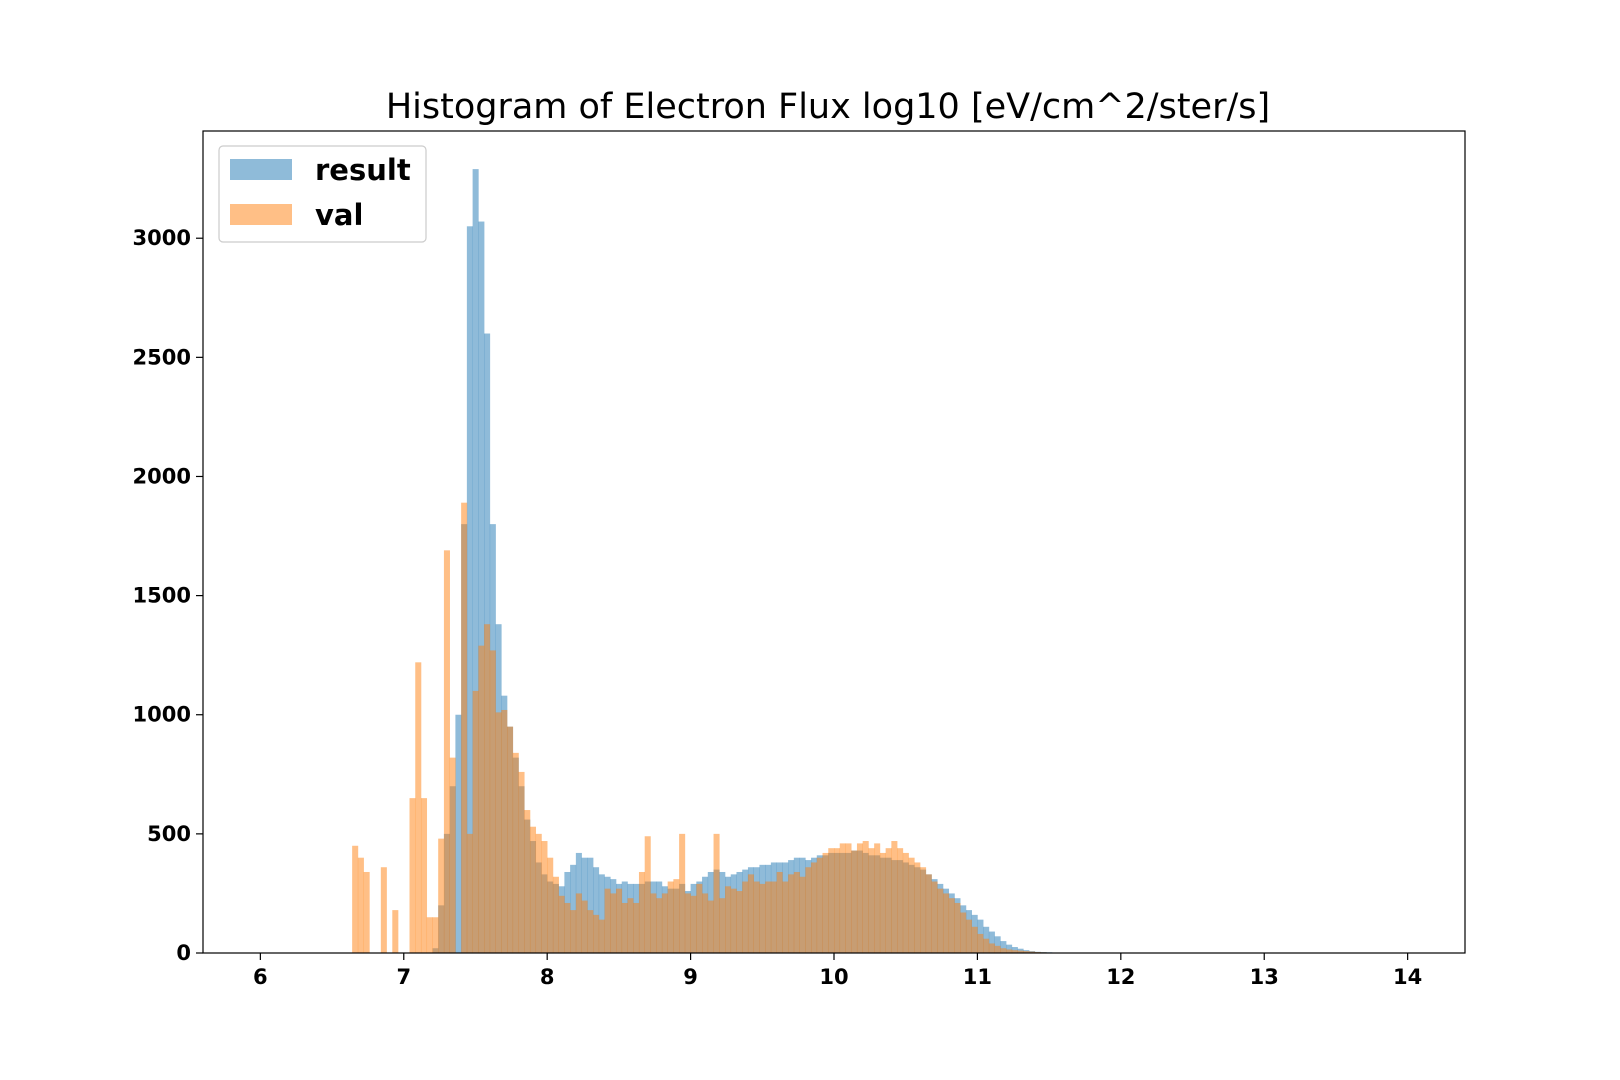  I want to click on legend-label-val: val, so click(339, 215).